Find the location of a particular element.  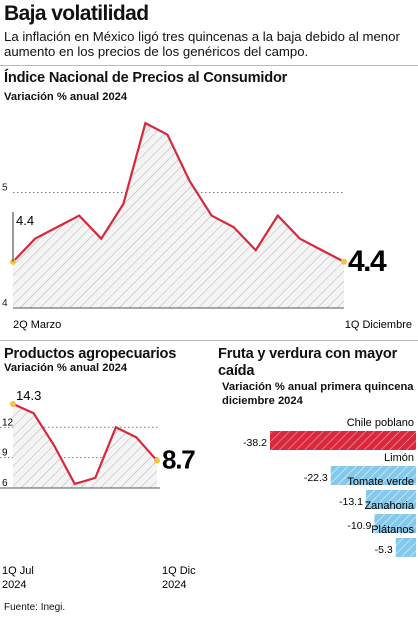

fruta-value-label: -13.1 is located at coordinates (351, 502).